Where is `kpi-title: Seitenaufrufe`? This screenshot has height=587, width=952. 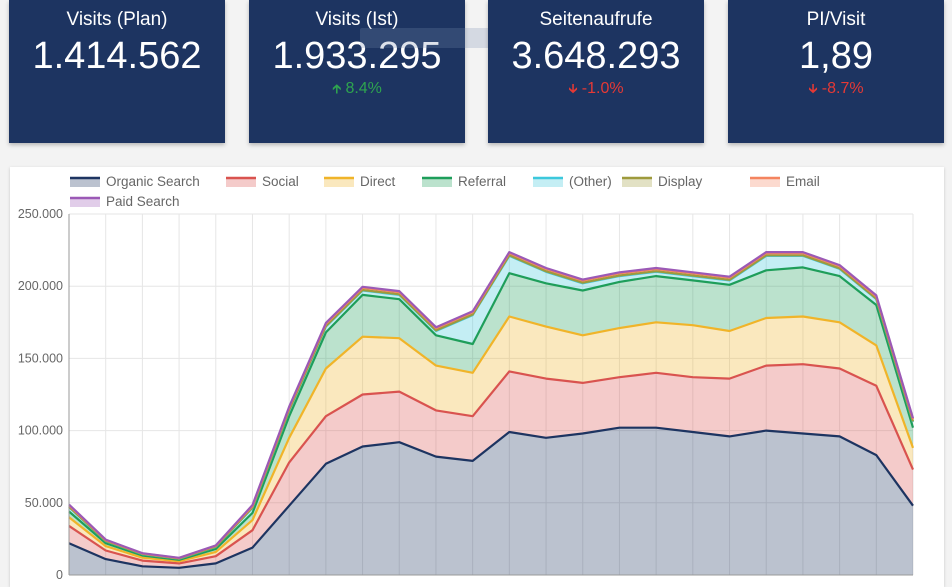 kpi-title: Seitenaufrufe is located at coordinates (596, 19).